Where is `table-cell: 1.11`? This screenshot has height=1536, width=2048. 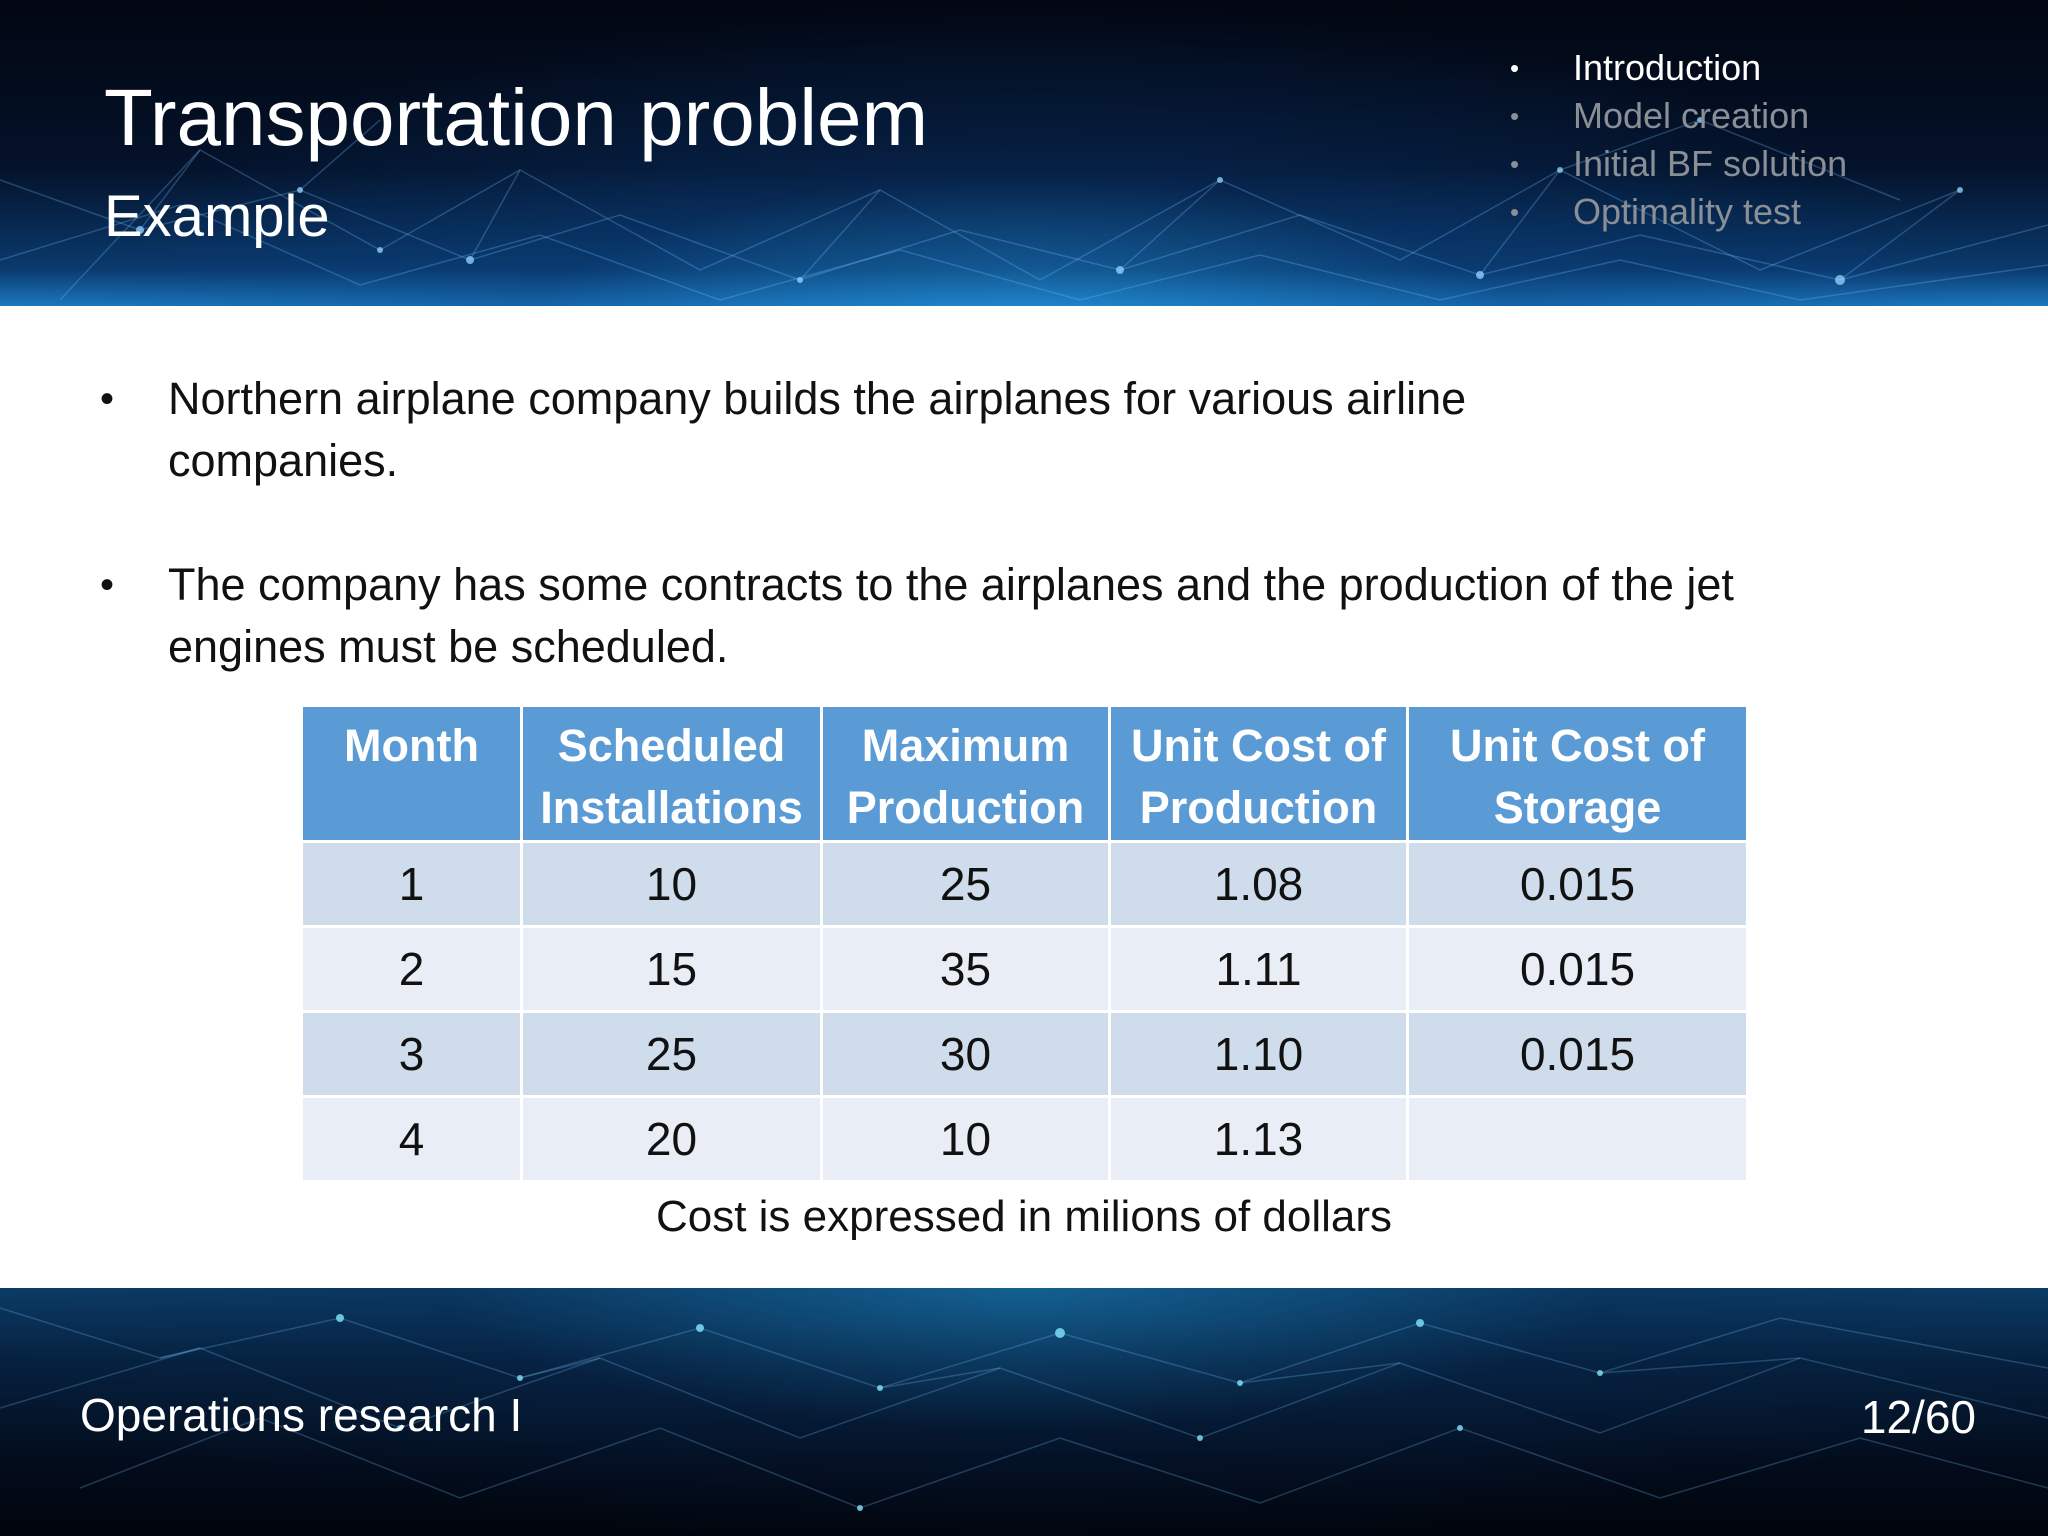
table-cell: 1.11 is located at coordinates (1258, 969).